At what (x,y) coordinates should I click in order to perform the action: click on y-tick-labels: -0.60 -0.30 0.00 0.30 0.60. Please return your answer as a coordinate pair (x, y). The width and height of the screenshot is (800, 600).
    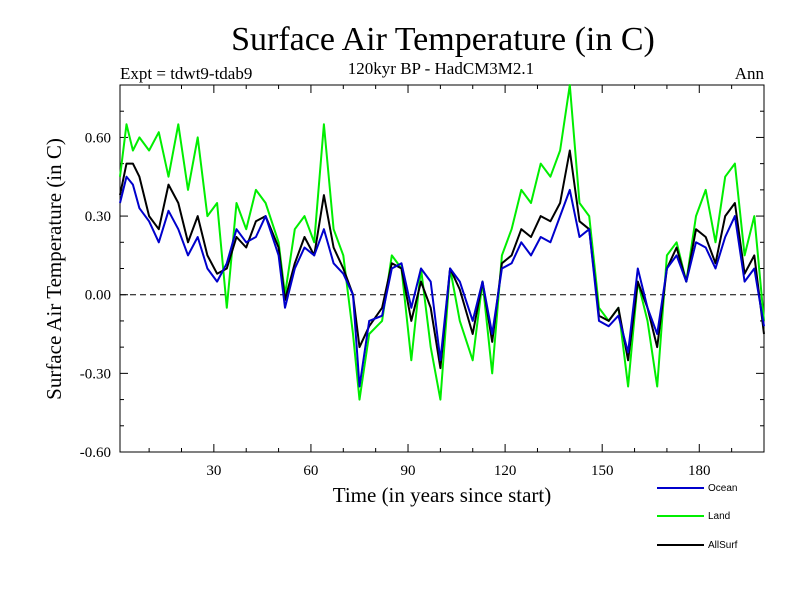
    Looking at the image, I should click on (95, 295).